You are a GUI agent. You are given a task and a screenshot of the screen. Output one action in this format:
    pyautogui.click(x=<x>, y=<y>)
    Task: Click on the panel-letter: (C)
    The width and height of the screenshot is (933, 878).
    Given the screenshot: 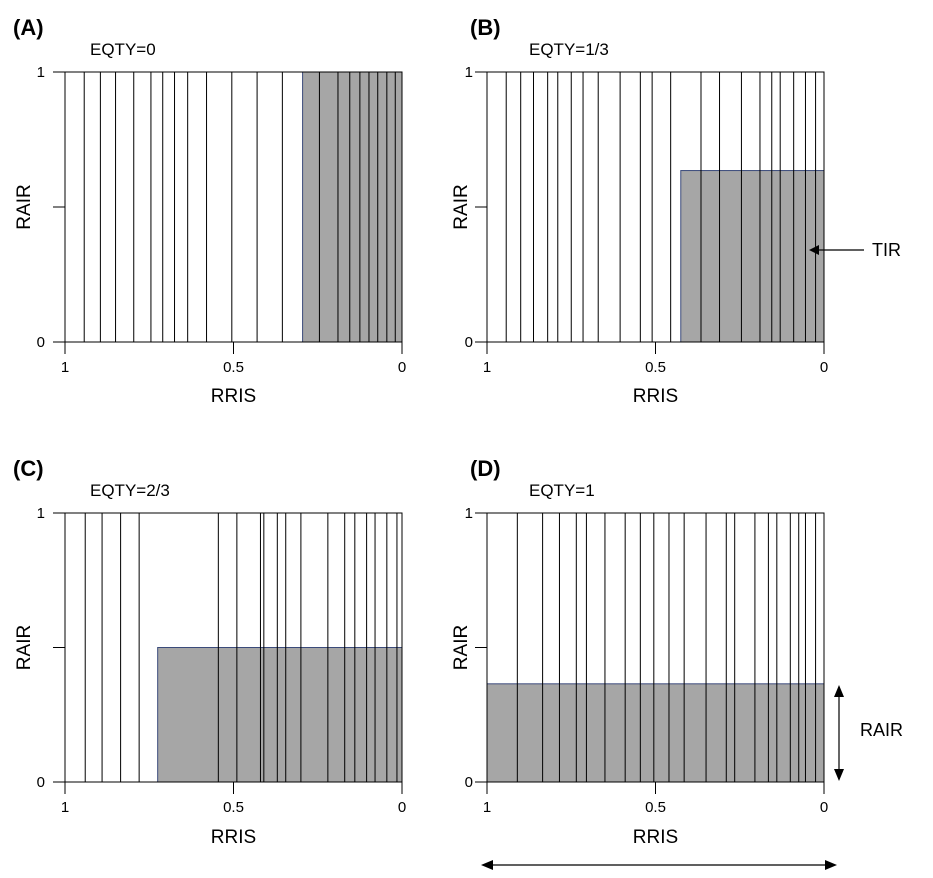 What is the action you would take?
    pyautogui.click(x=28, y=468)
    